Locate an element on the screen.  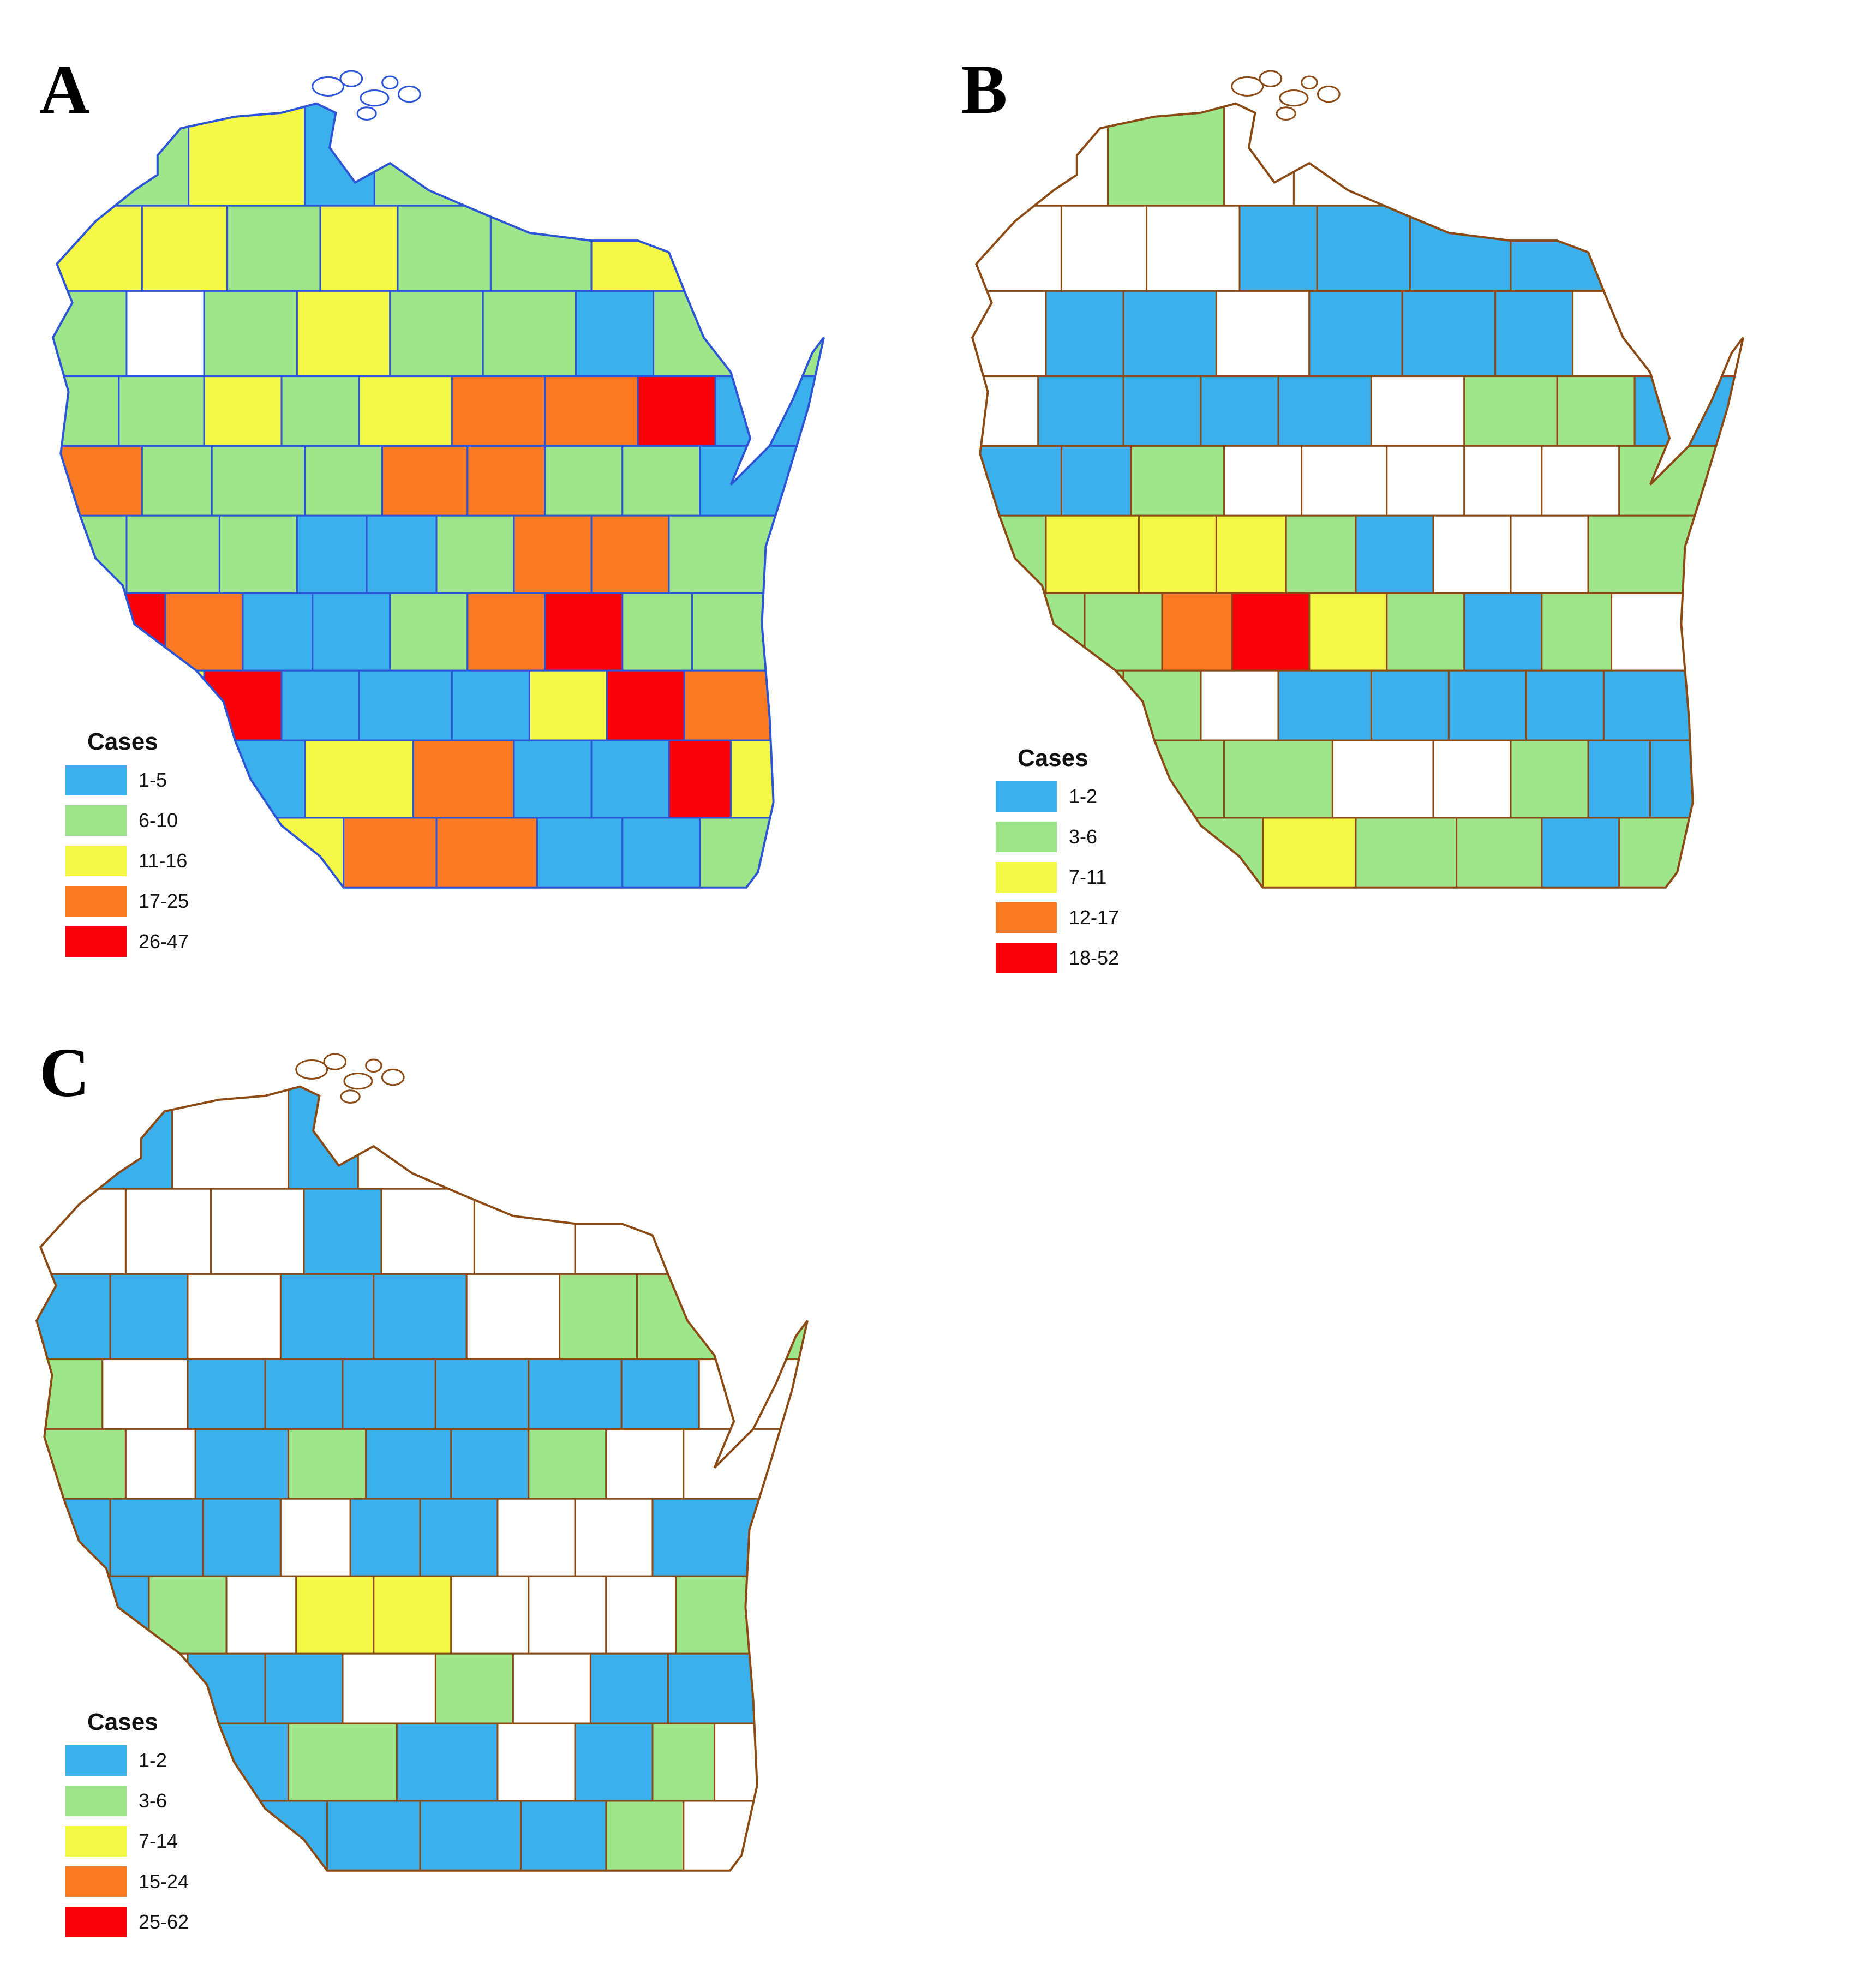
legend-item: 7-14 is located at coordinates (127, 1841).